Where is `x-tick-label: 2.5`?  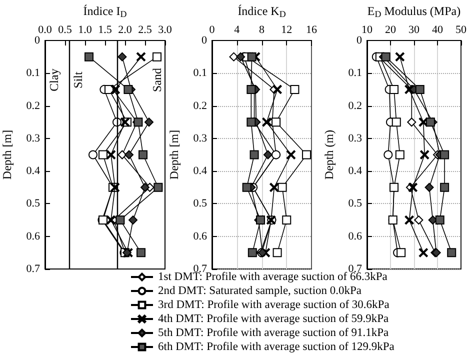 x-tick-label: 2.5 is located at coordinates (145, 30).